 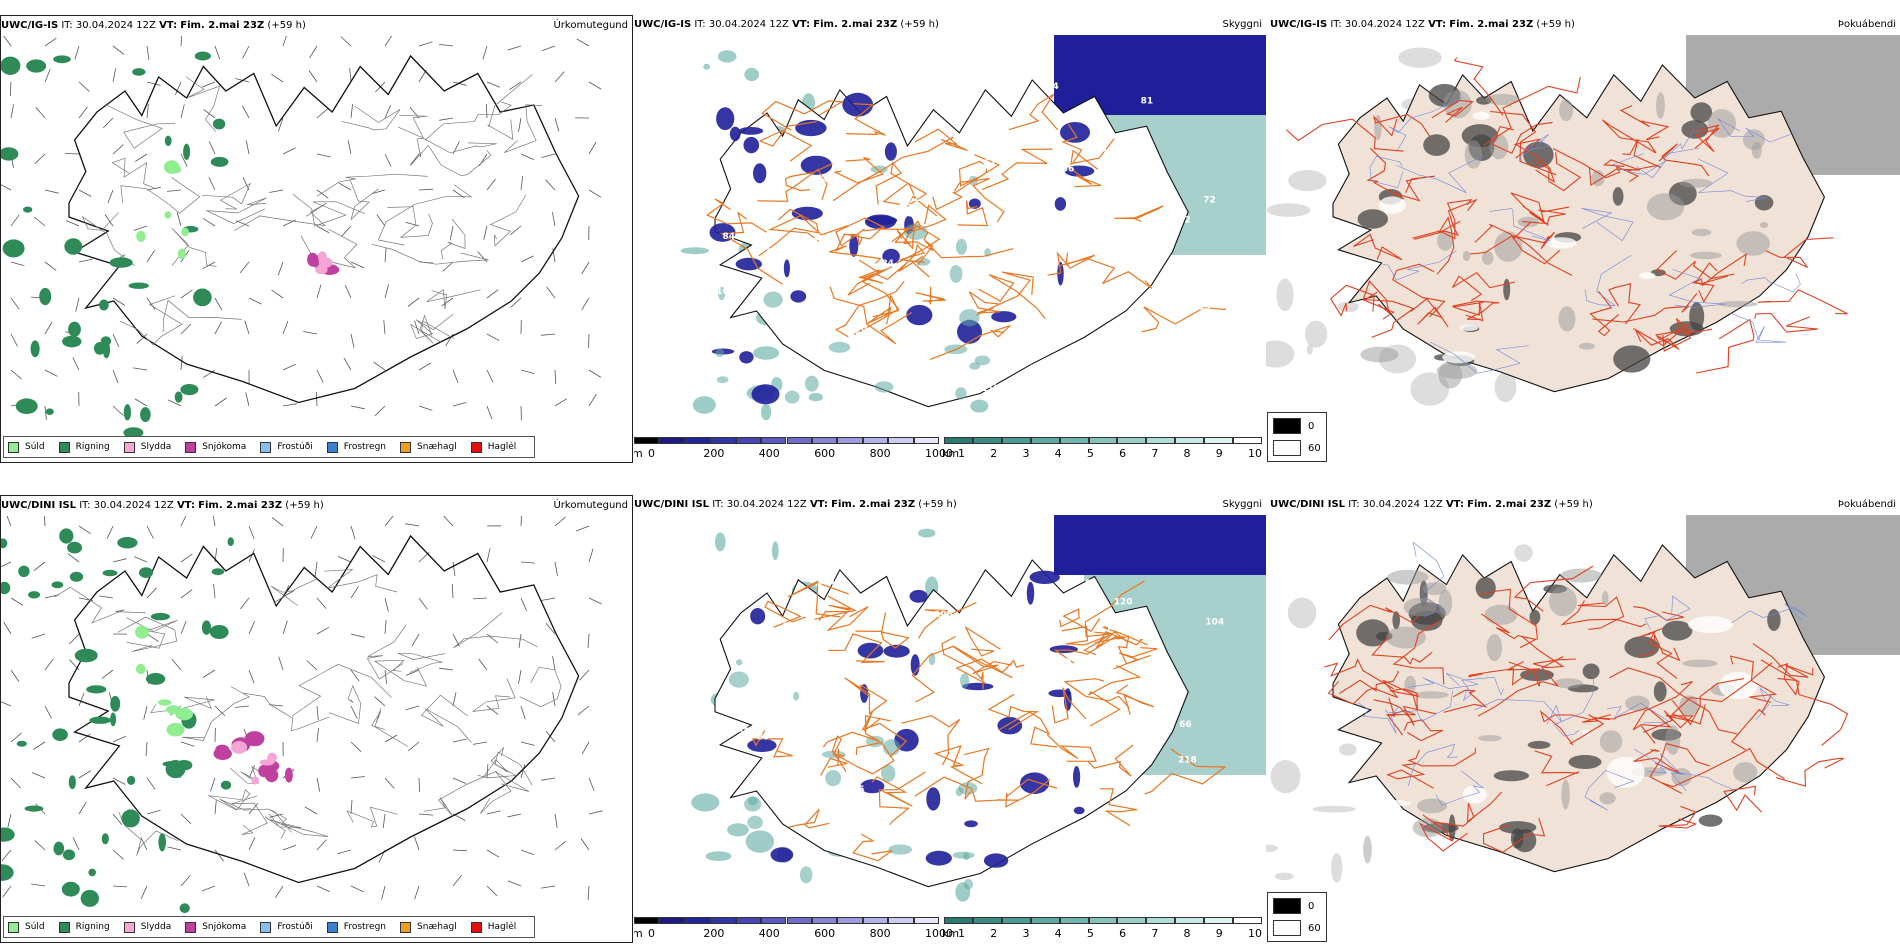 I want to click on visibility-value: 66, so click(x=1043, y=221).